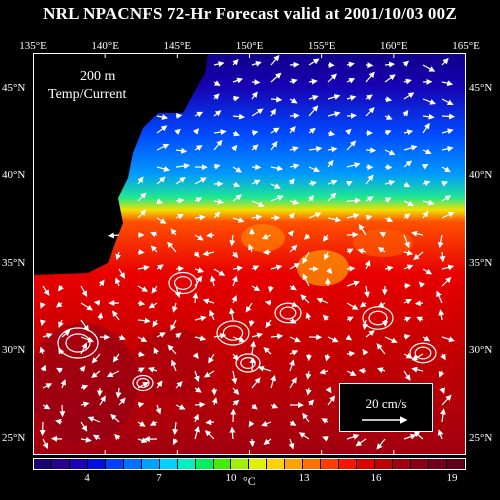 This screenshot has height=500, width=500. Describe the element at coordinates (87, 94) in the screenshot. I see `field-label: Temp/Current` at that location.